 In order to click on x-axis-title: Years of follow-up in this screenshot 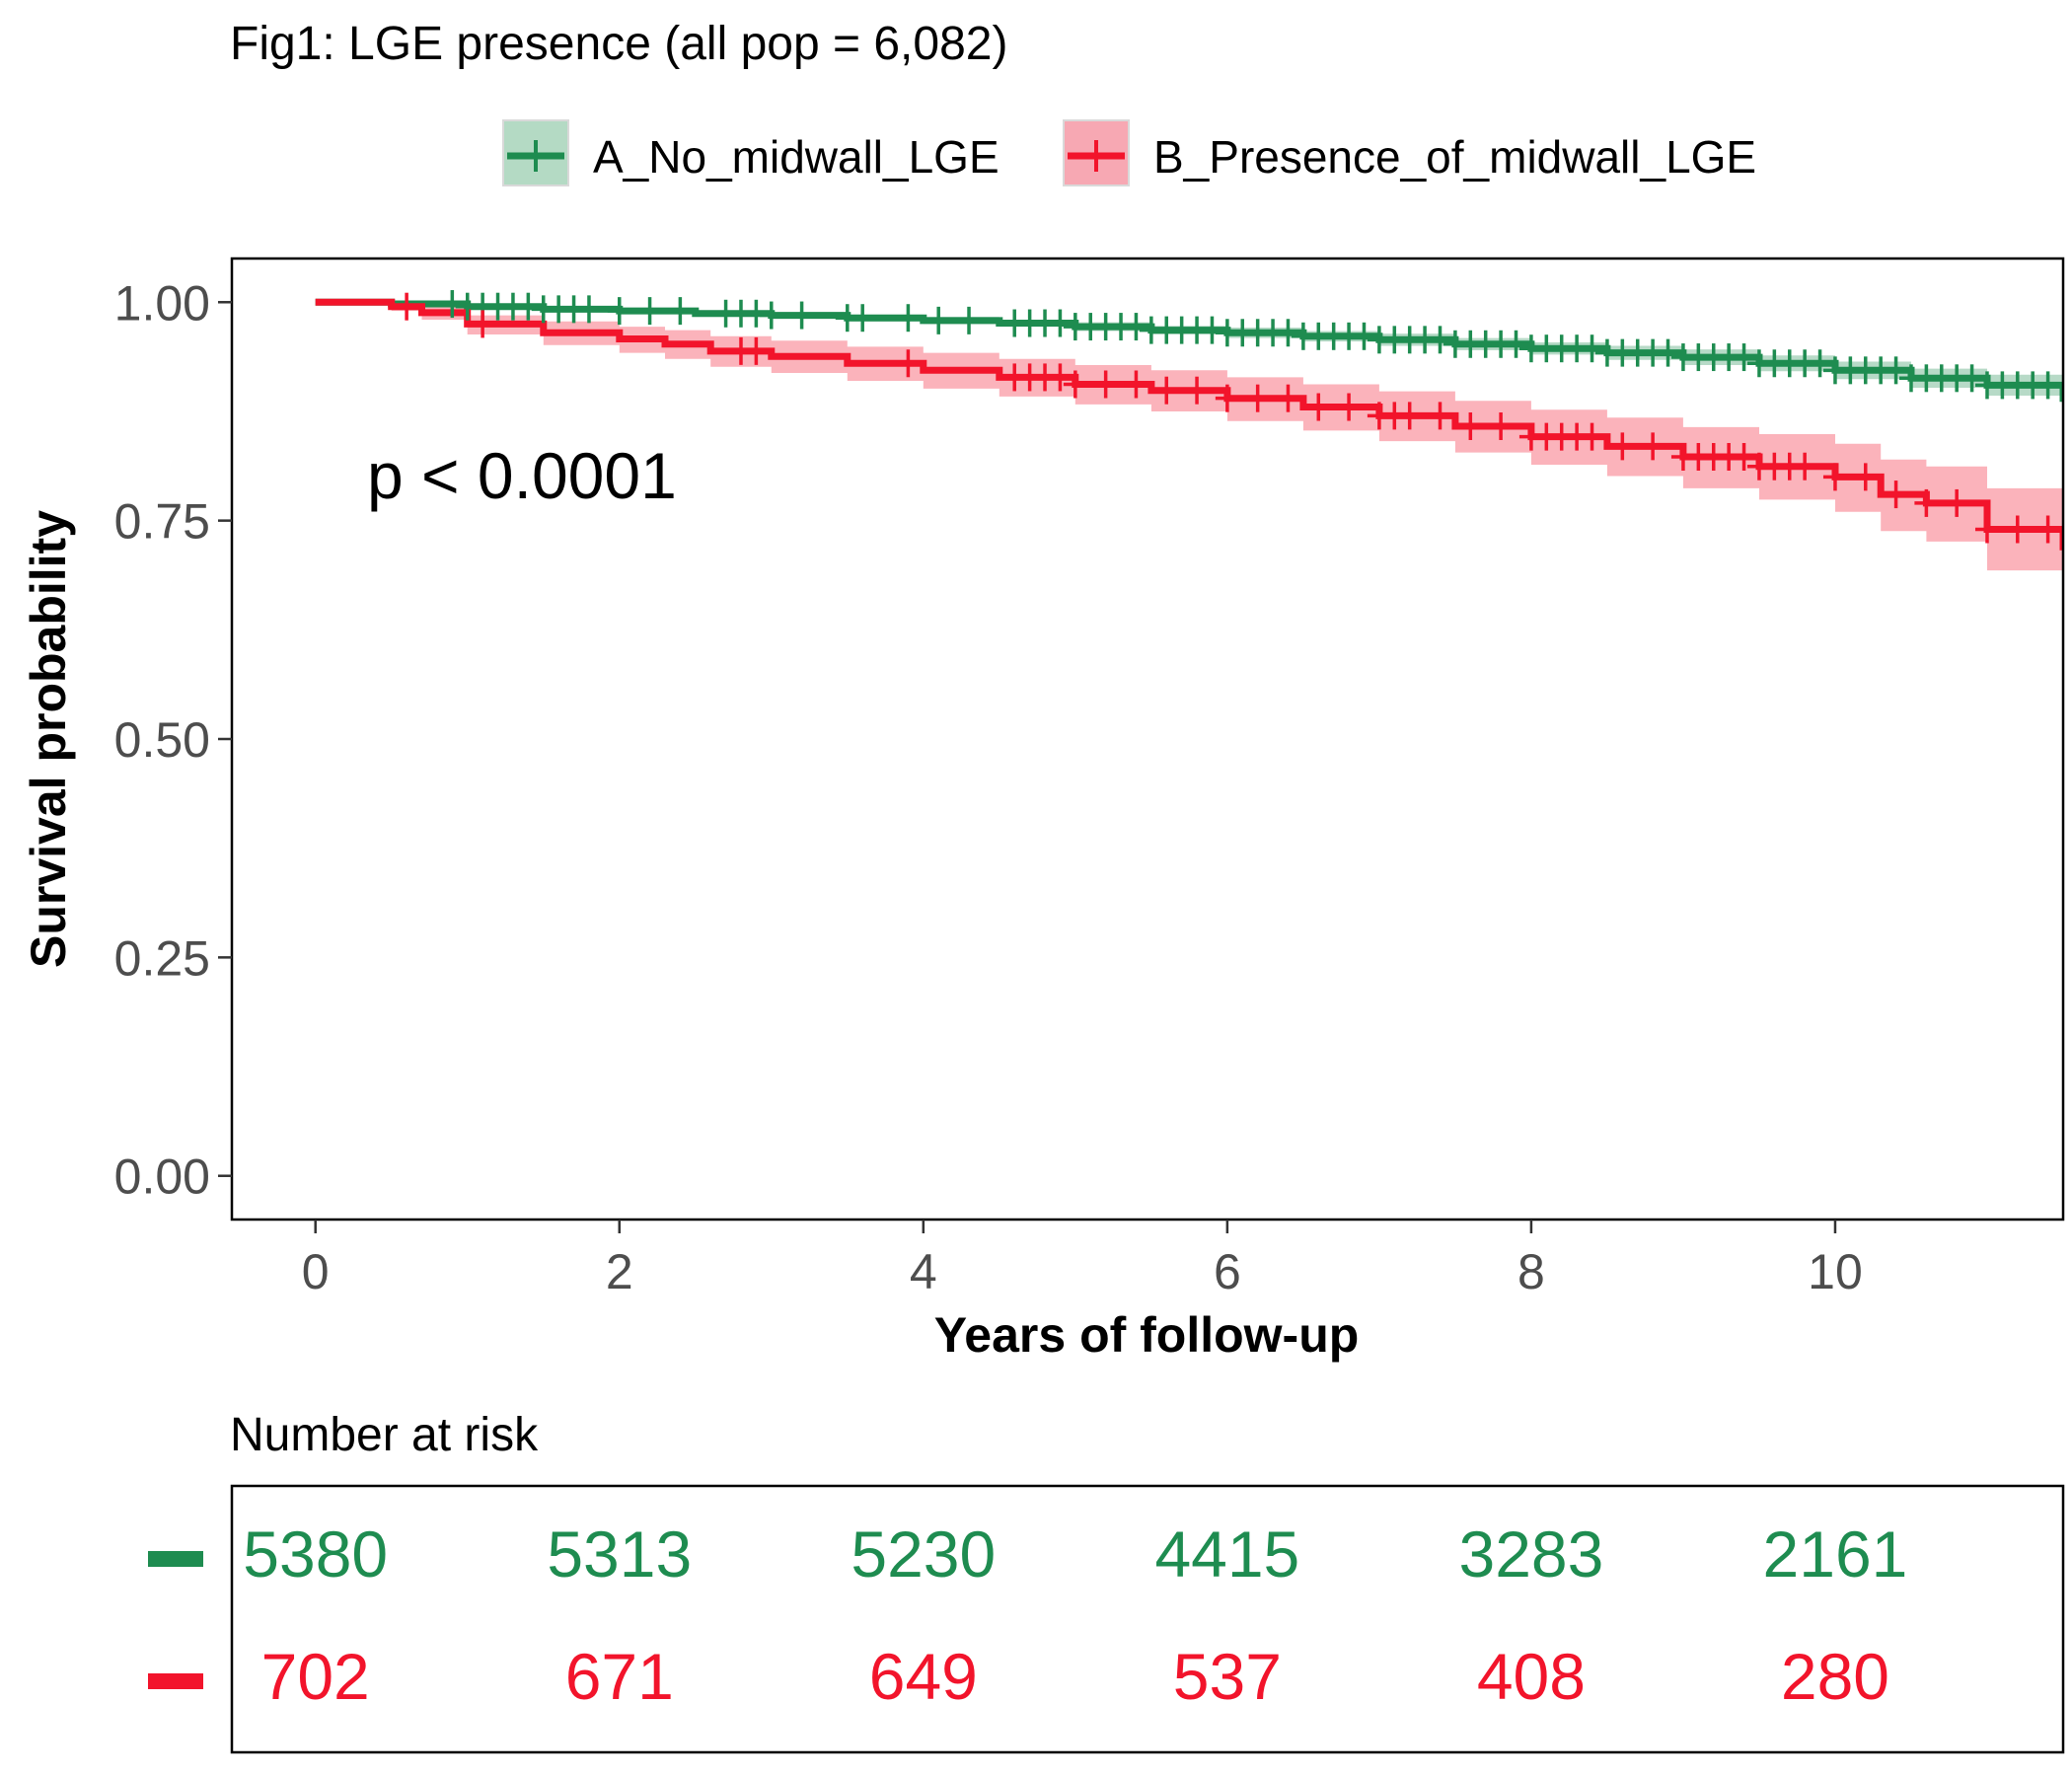, I will do `click(1147, 1335)`.